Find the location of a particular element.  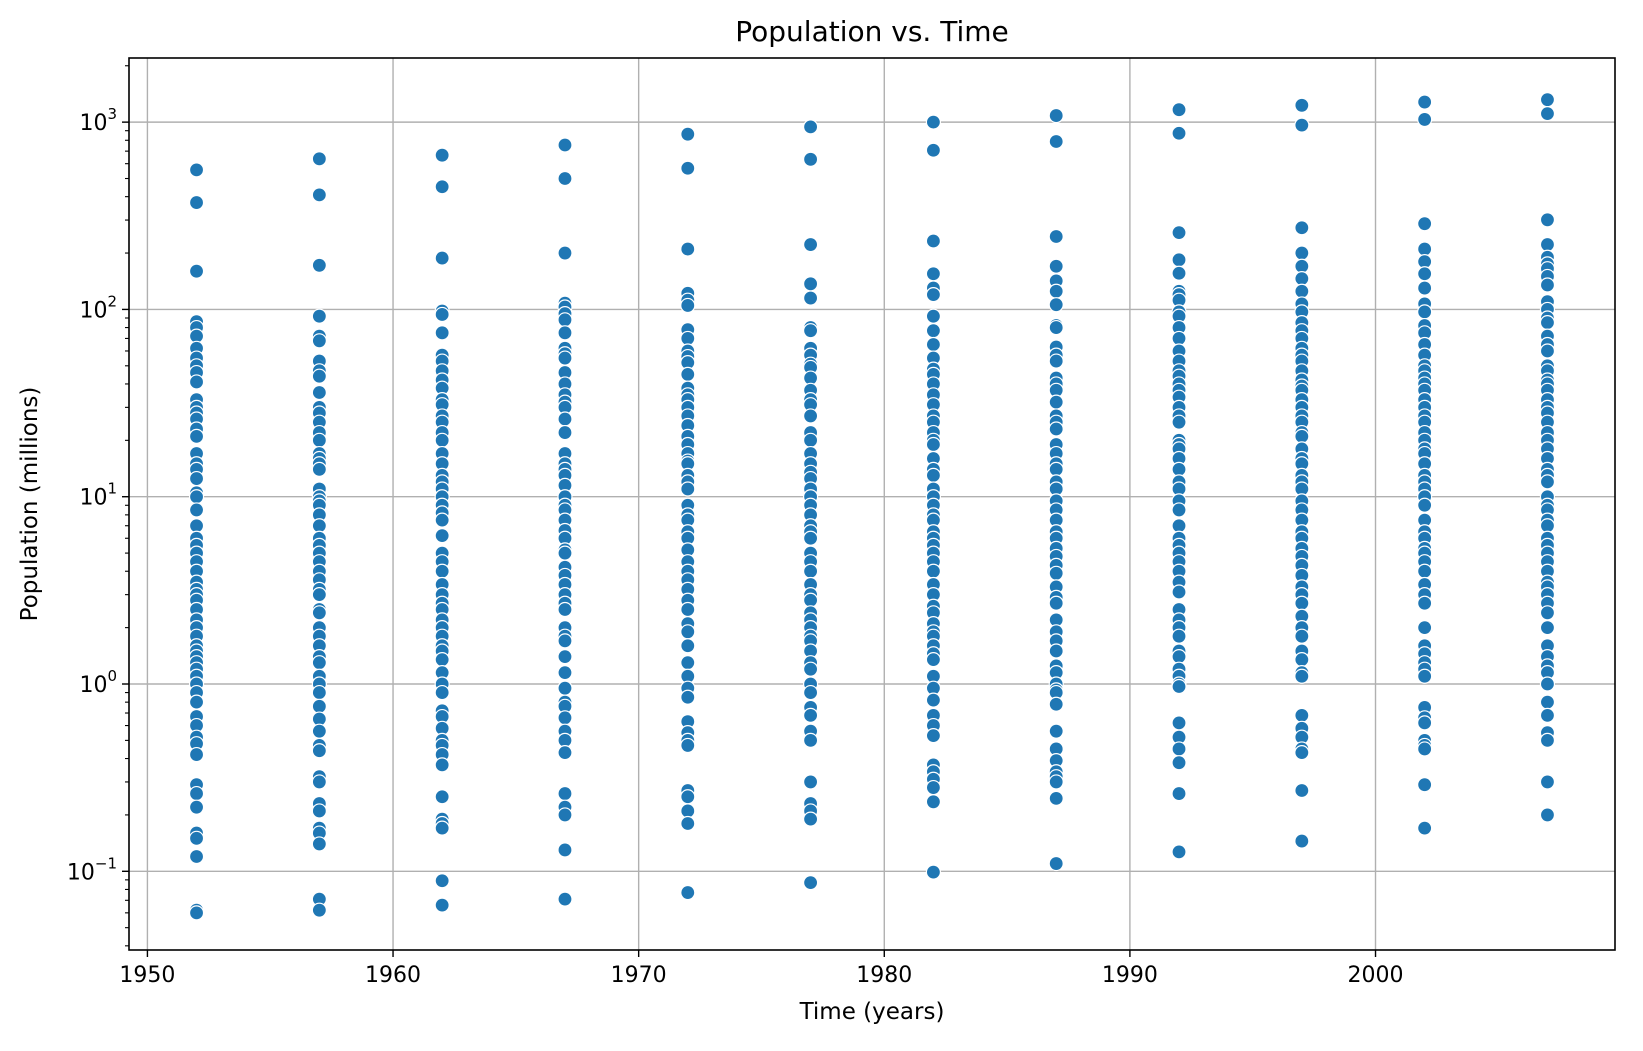

y-tick-exponent: 3 is located at coordinates (112, 114).